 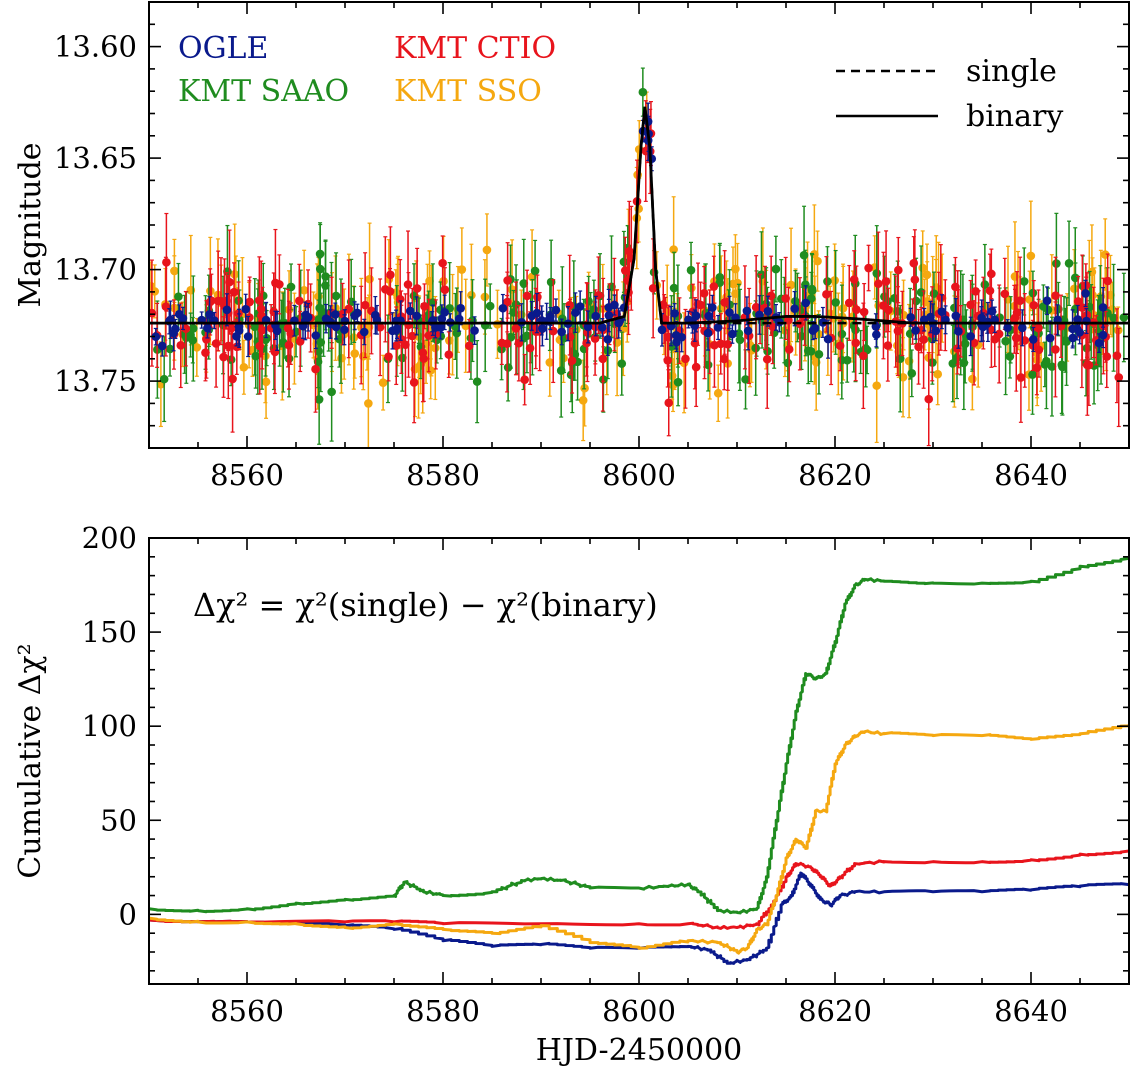 I want to click on y-tick-label: 200, so click(x=109, y=538).